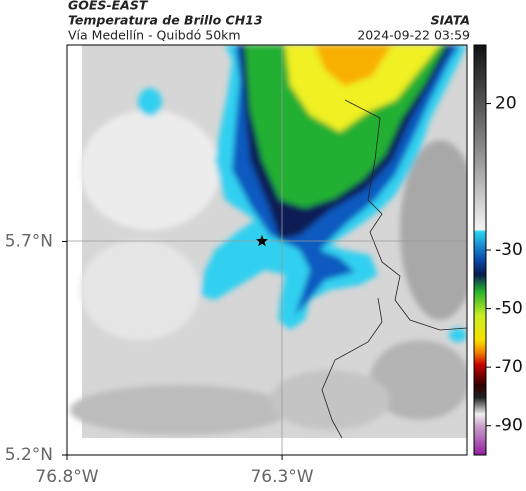 Image resolution: width=526 pixels, height=491 pixels. I want to click on title: Temperatura de Brillo CH13, so click(165, 20).